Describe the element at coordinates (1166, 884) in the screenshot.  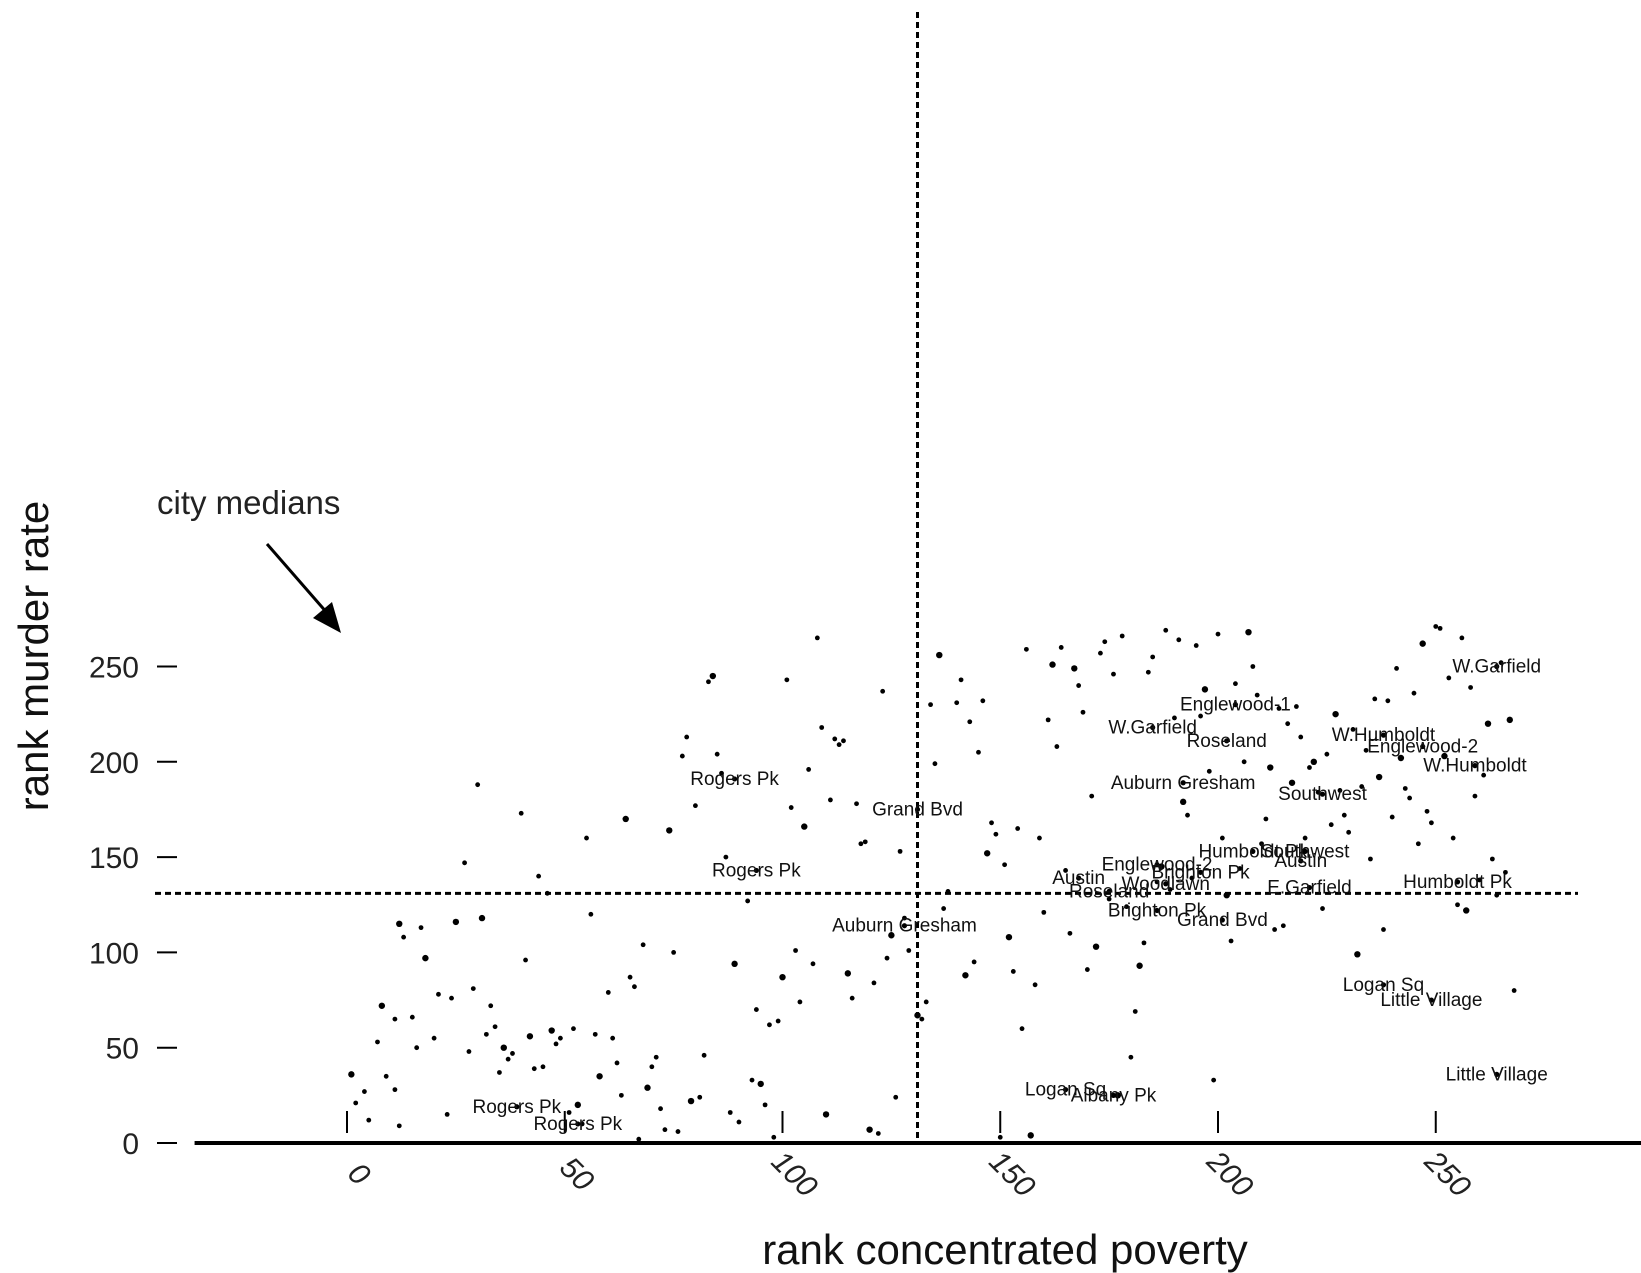
I see `point-label: Woodlawn` at that location.